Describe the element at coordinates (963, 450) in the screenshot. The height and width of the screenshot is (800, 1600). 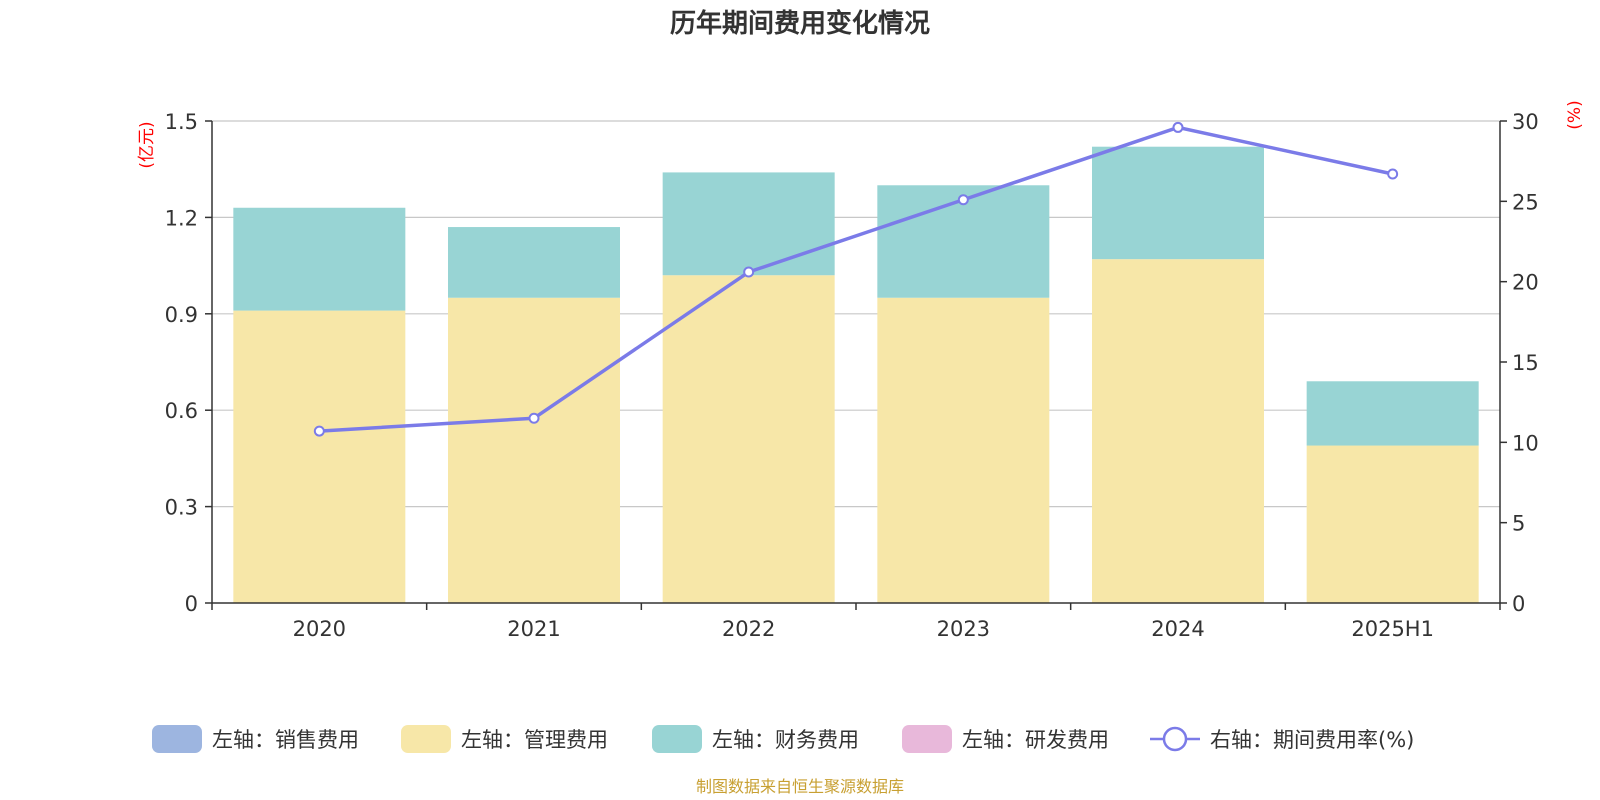
I see `bar-2023-左轴：管理费用` at that location.